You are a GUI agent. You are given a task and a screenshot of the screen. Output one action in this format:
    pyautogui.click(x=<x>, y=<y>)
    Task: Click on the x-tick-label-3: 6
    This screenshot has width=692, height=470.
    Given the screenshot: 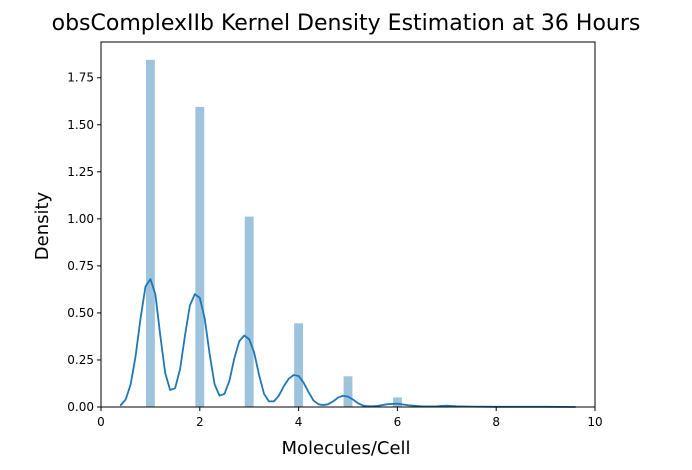 What is the action you would take?
    pyautogui.click(x=398, y=422)
    